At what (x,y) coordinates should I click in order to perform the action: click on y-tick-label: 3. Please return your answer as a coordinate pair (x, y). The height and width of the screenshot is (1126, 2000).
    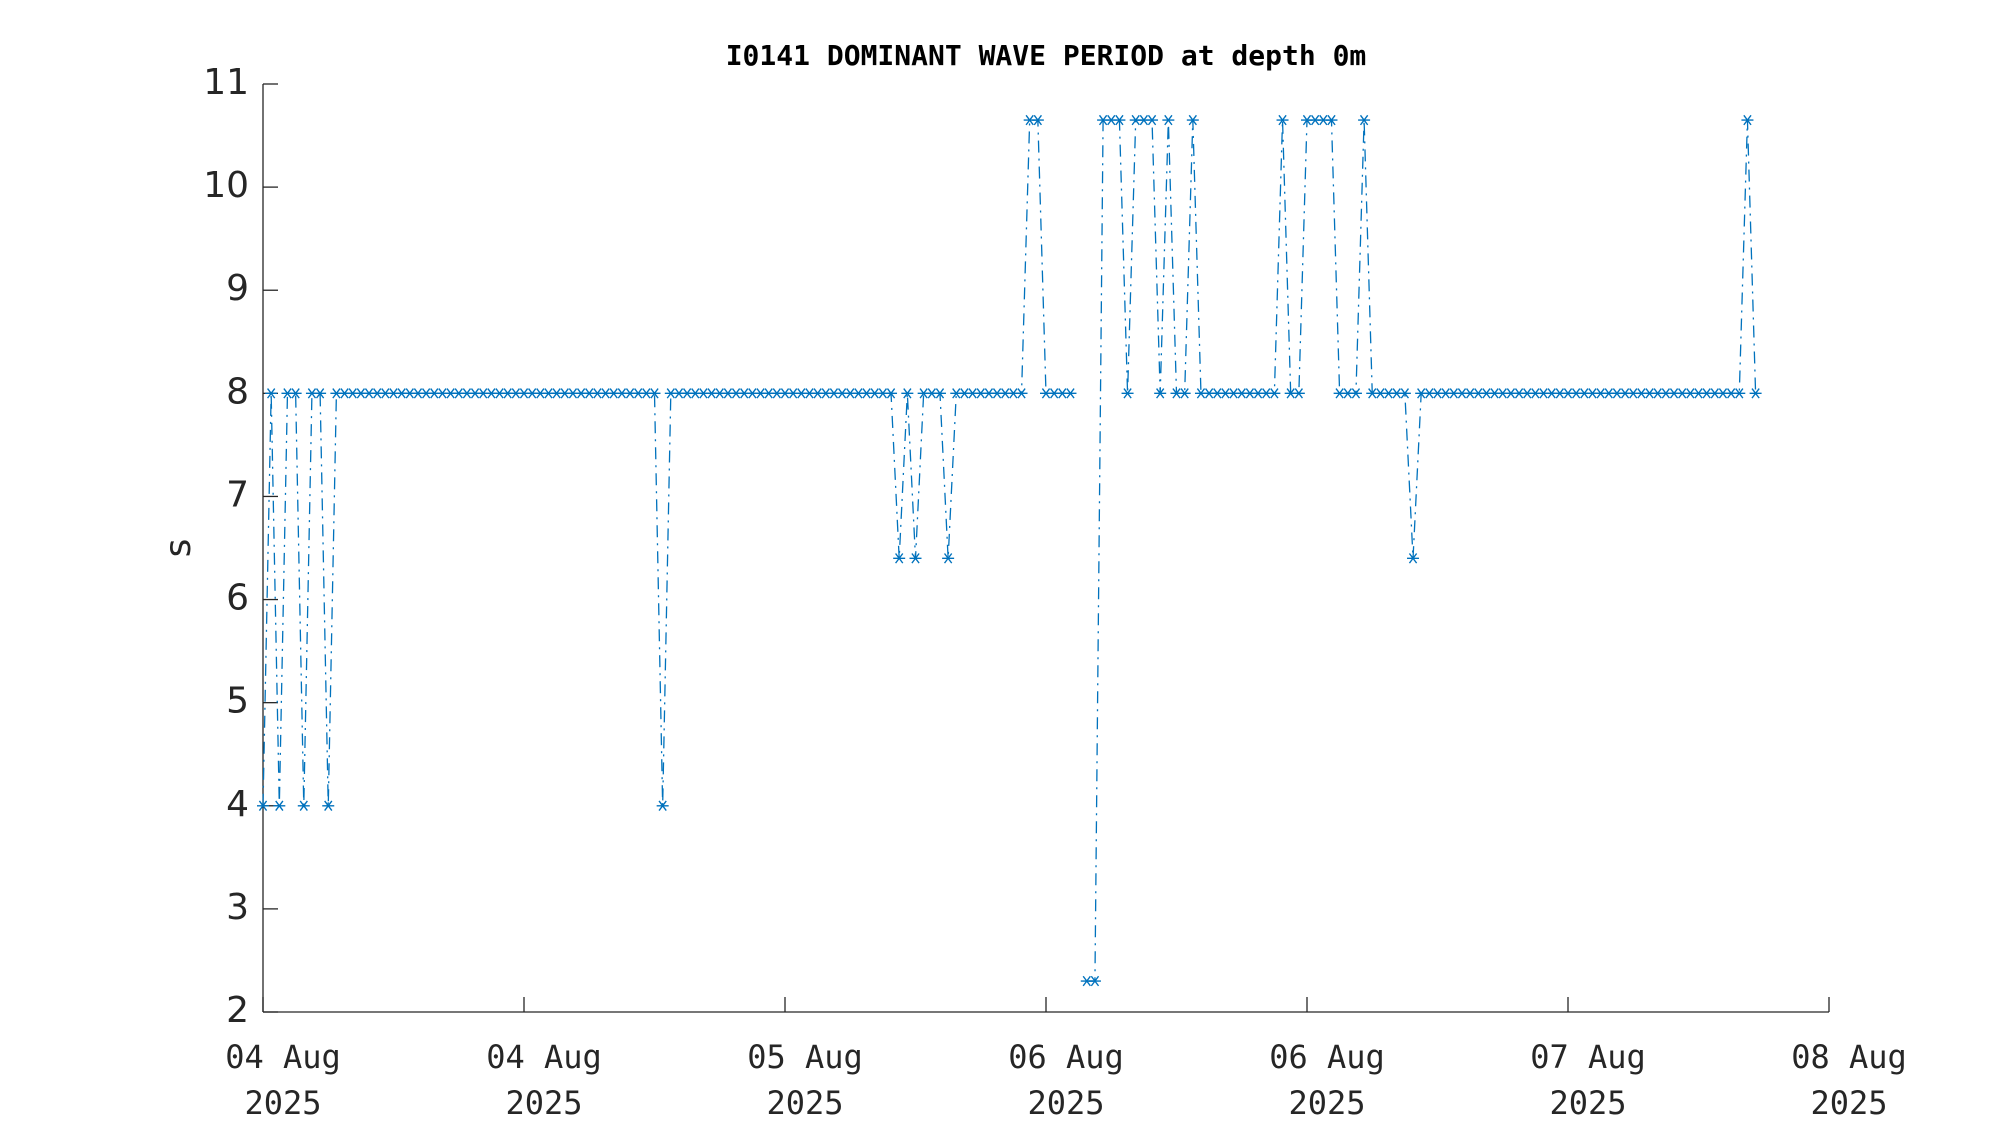
    Looking at the image, I should click on (237, 907).